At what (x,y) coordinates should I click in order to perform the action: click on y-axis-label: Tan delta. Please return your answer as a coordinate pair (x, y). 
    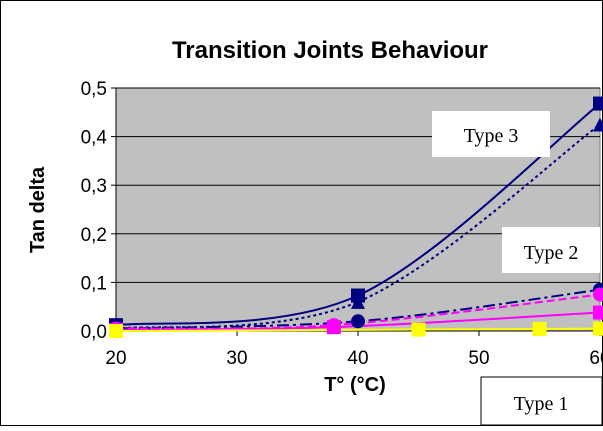
    Looking at the image, I should click on (38, 209).